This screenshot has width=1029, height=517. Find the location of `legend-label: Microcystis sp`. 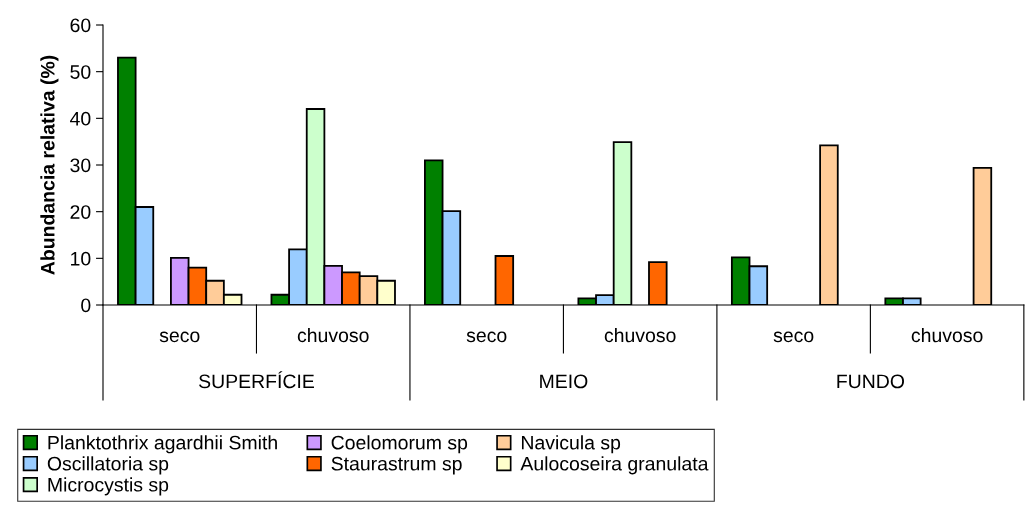

legend-label: Microcystis sp is located at coordinates (108, 486).